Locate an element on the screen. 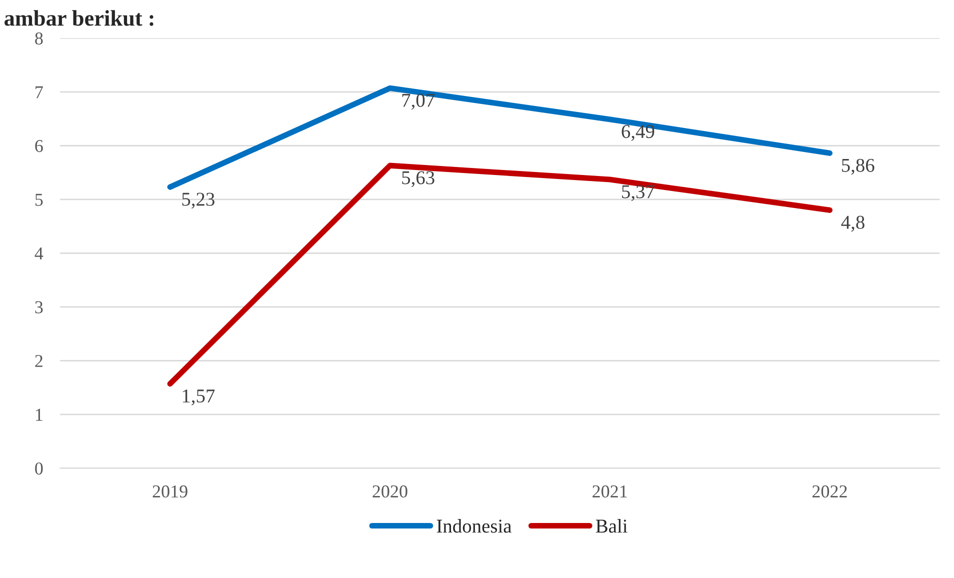  y-tick-label: 5 is located at coordinates (39, 200).